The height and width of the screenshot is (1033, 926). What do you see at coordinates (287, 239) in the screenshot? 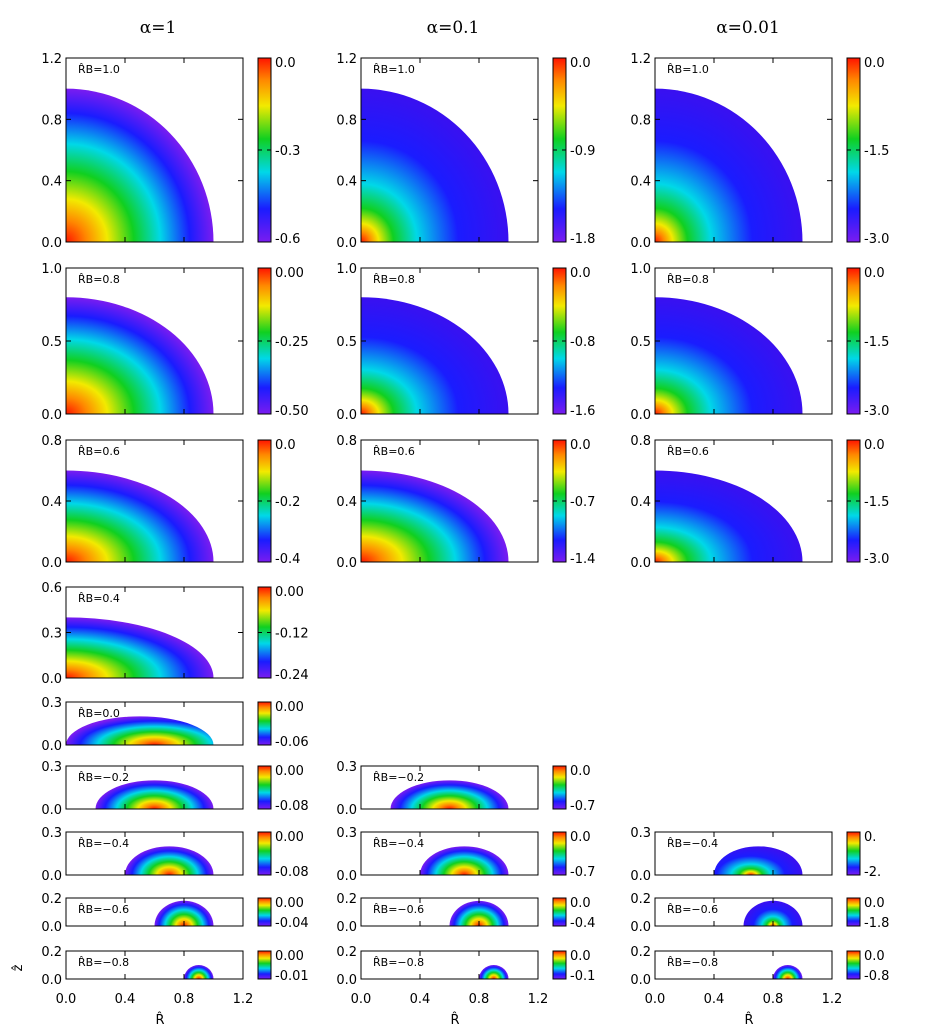
I see `colorbar-tick-label: -0.6` at bounding box center [287, 239].